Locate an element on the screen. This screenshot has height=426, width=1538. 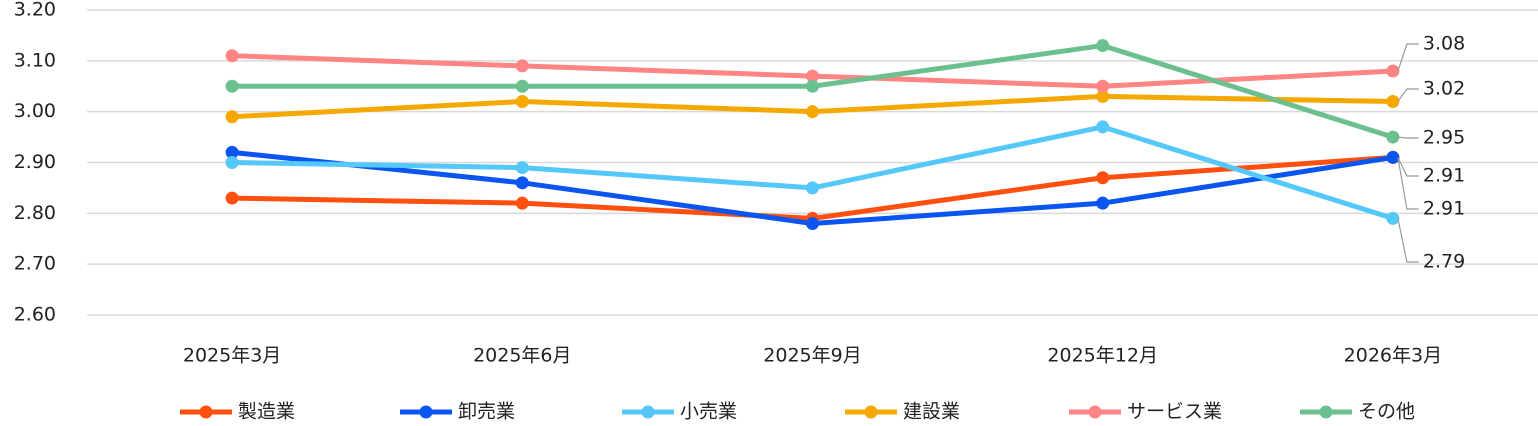
legend-label: その他 is located at coordinates (1386, 412).